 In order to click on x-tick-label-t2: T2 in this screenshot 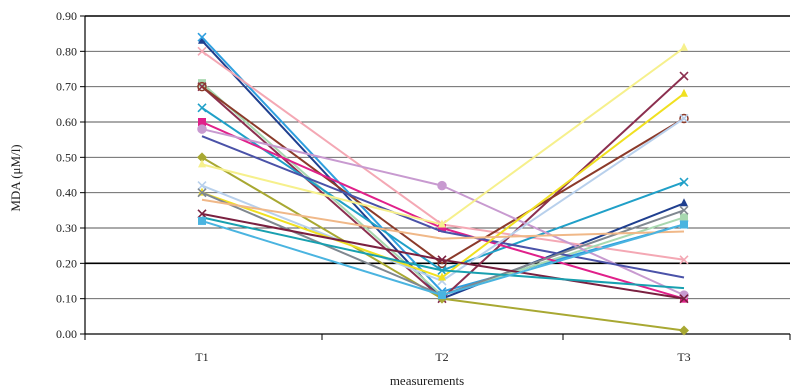, I will do `click(441, 357)`.